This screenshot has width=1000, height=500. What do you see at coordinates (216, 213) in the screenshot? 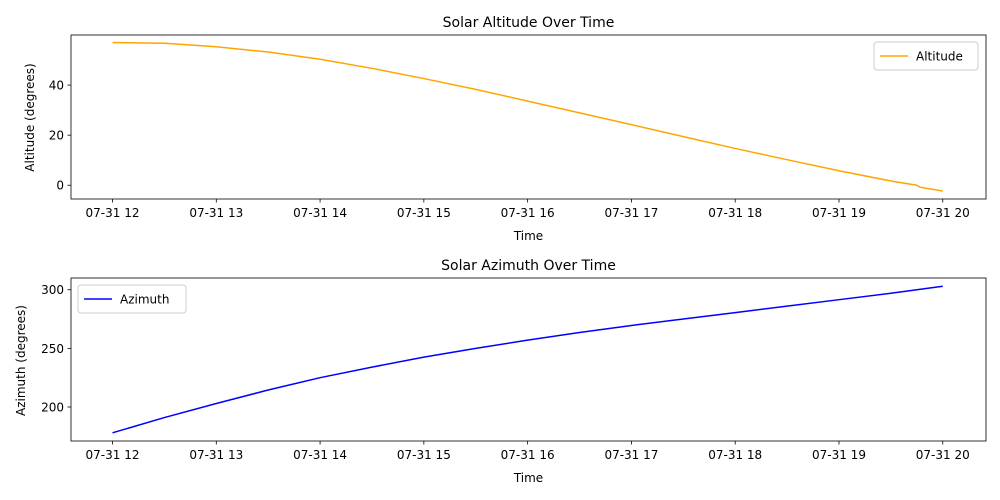
I see `altitude-x-tick-label: 07-31 13` at bounding box center [216, 213].